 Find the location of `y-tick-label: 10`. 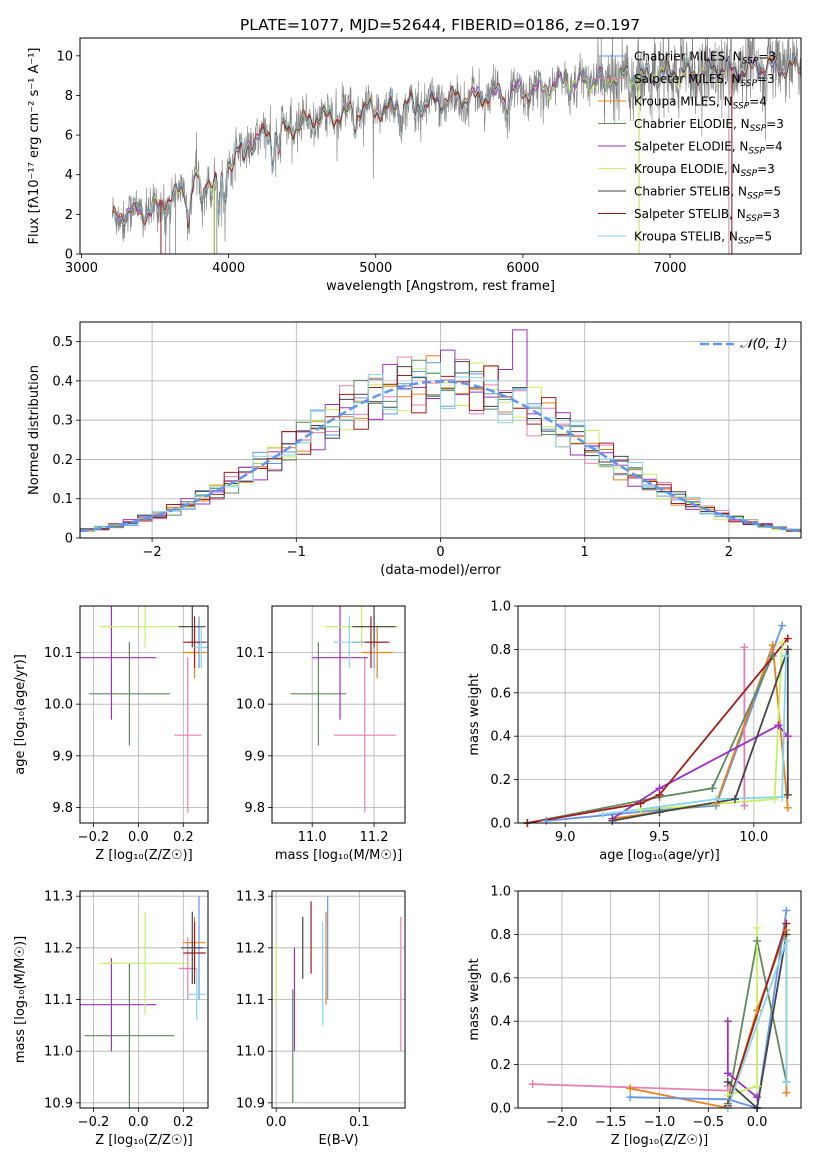

y-tick-label: 10 is located at coordinates (64, 56).